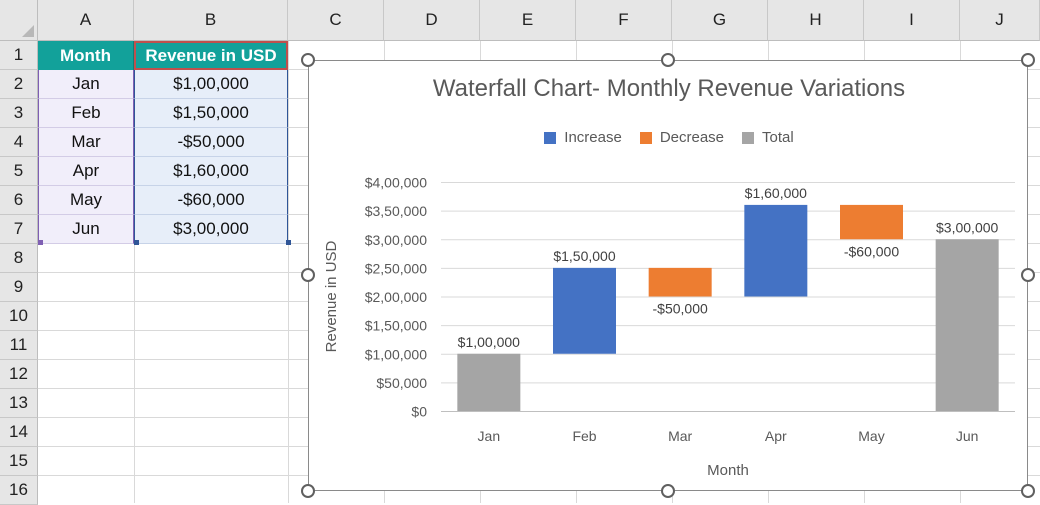  I want to click on y-tick-label: $0, so click(419, 412).